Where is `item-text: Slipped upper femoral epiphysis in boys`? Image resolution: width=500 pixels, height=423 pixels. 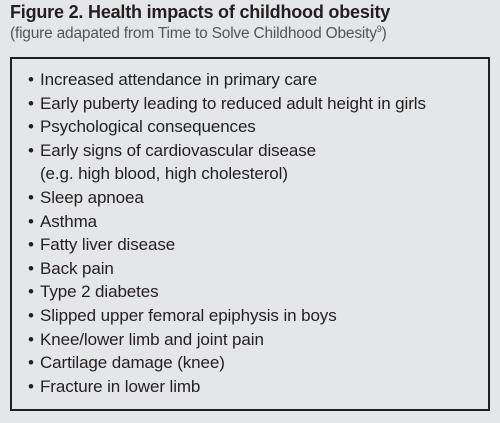
item-text: Slipped upper femoral epiphysis in boys is located at coordinates (188, 315).